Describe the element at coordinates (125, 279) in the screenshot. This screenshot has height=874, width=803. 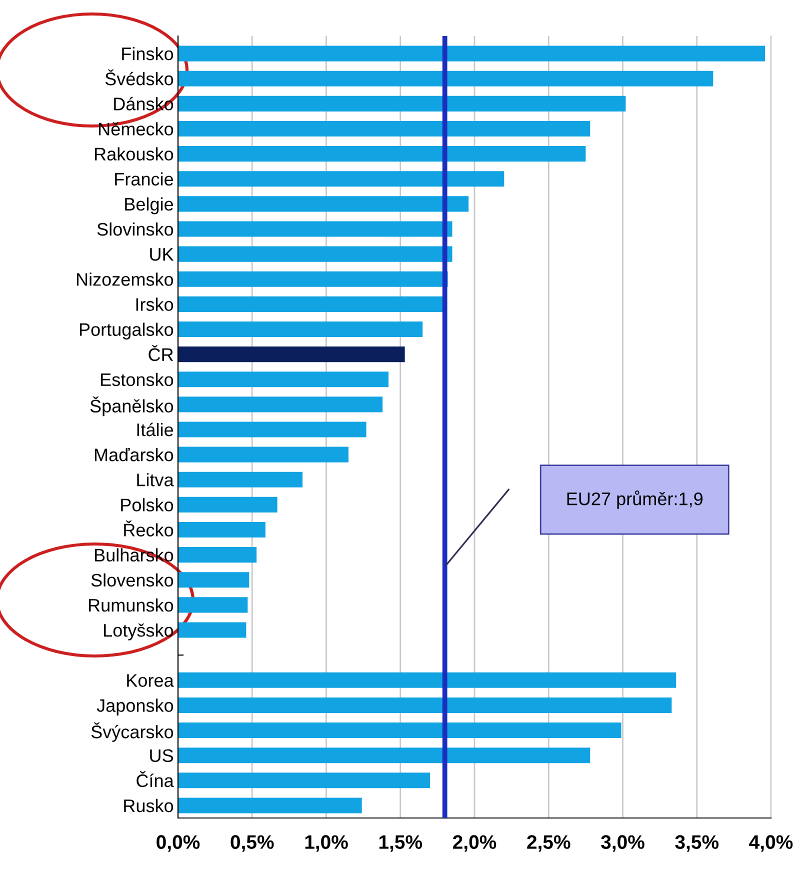
I see `y-tick-label: Nizozemsko` at that location.